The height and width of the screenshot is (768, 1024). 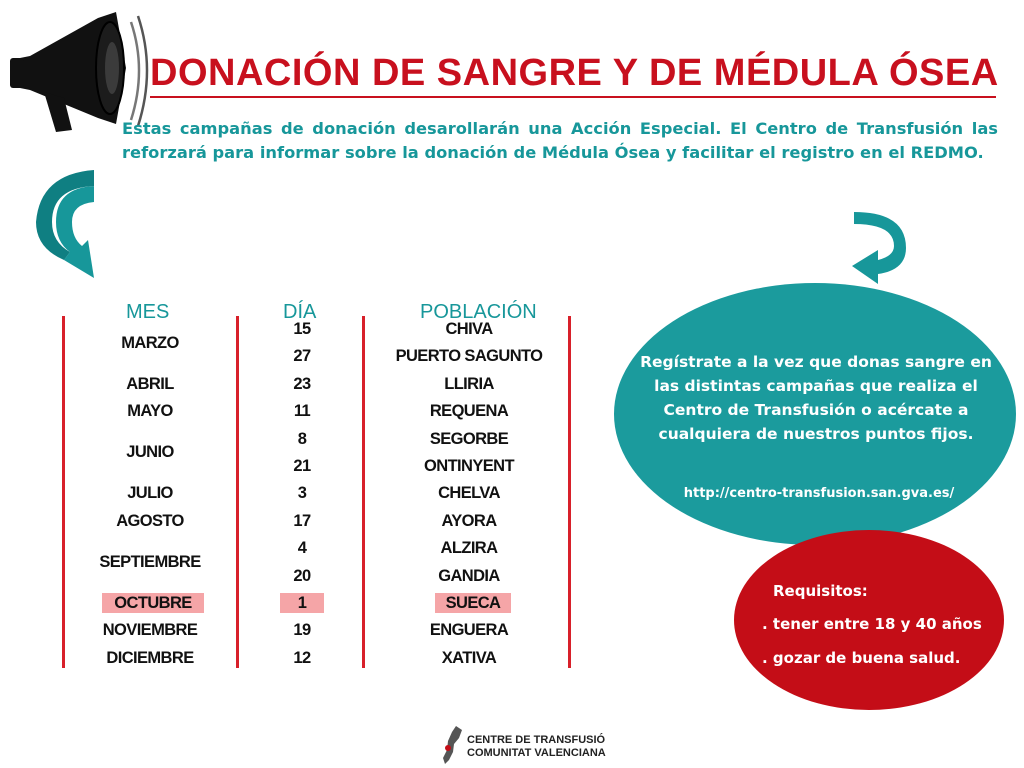 What do you see at coordinates (150, 452) in the screenshot?
I see `table-month-cell: JUNIO` at bounding box center [150, 452].